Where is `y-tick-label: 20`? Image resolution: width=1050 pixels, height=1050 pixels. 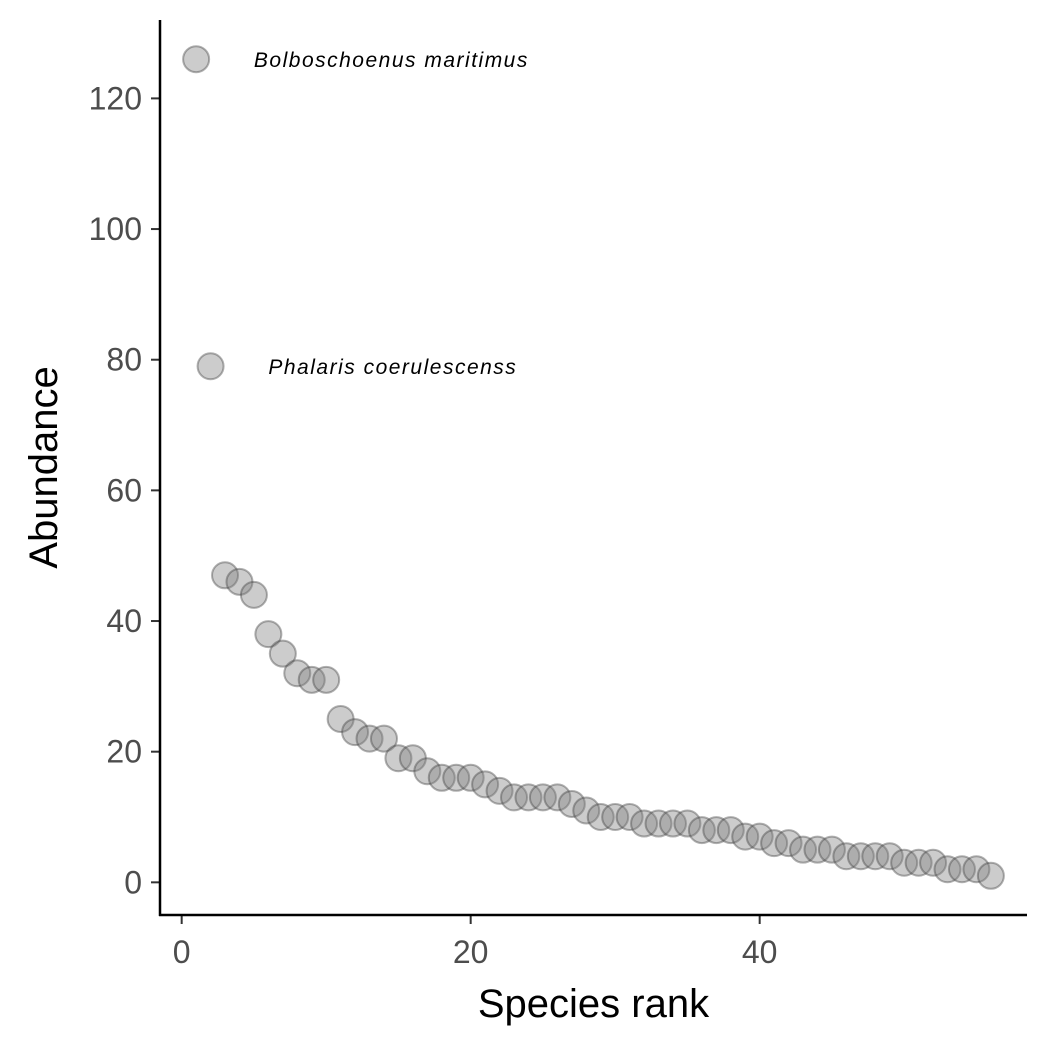
y-tick-label: 20 is located at coordinates (124, 752).